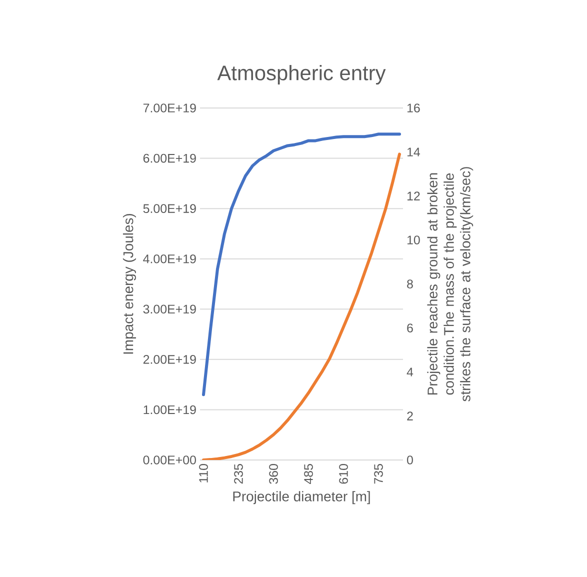 The height and width of the screenshot is (577, 587). I want to click on y2-tick-label: 2, so click(410, 416).